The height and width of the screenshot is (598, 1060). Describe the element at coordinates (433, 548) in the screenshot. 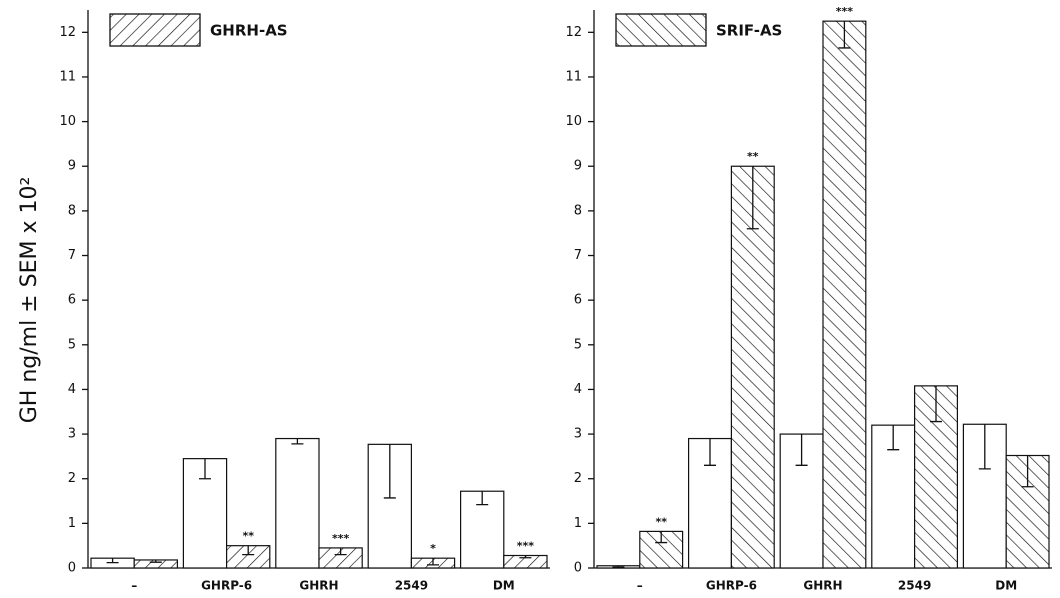

I see `significance-label: *` at that location.